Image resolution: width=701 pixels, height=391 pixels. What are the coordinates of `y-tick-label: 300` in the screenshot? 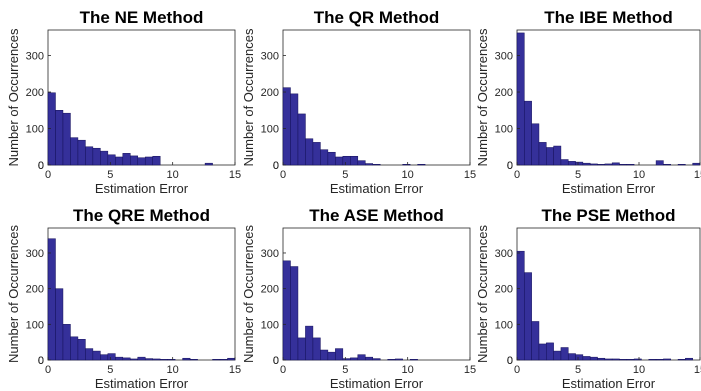 It's located at (35, 254).